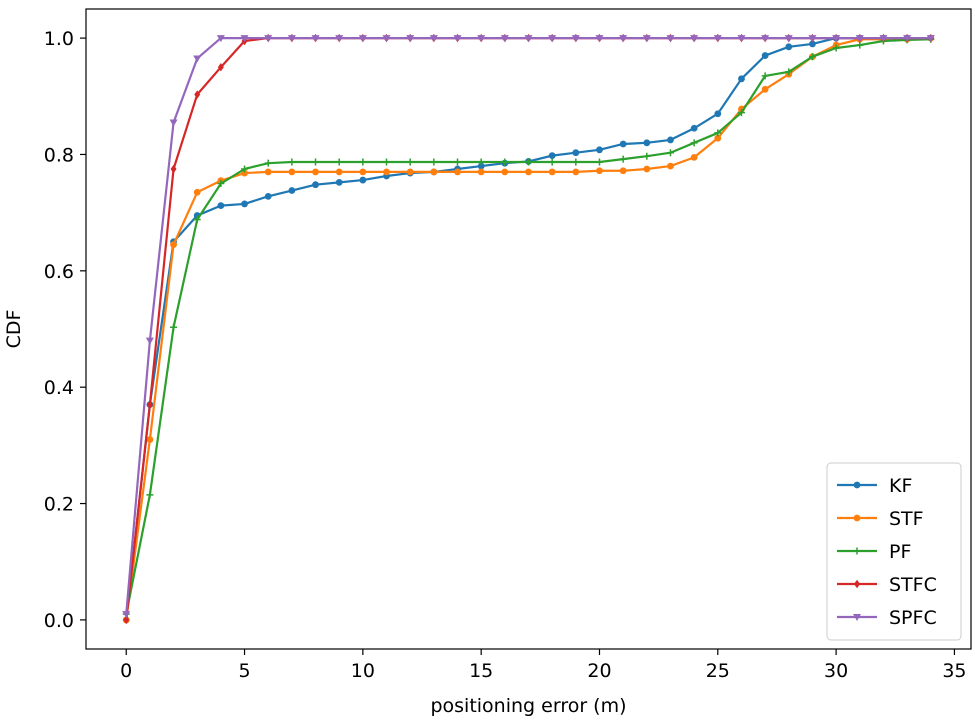 The height and width of the screenshot is (722, 975). I want to click on legend-marker-pf, so click(857, 551).